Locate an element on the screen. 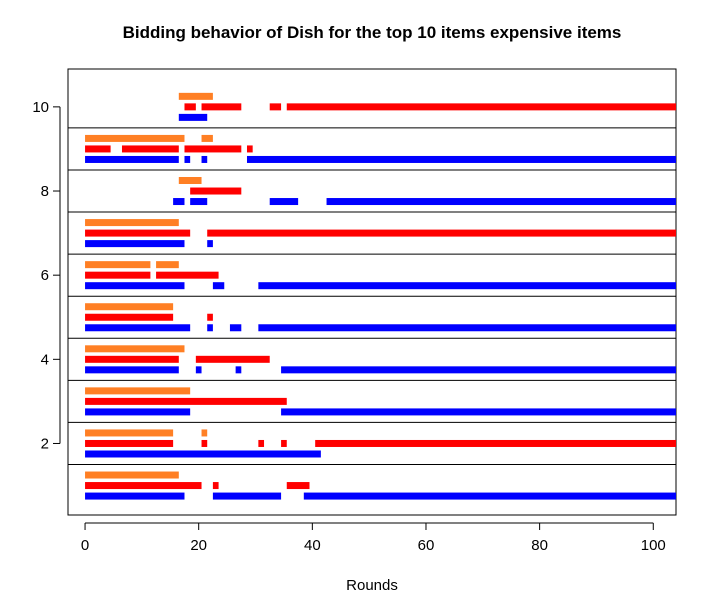  x-tick-label: 60 is located at coordinates (426, 545).